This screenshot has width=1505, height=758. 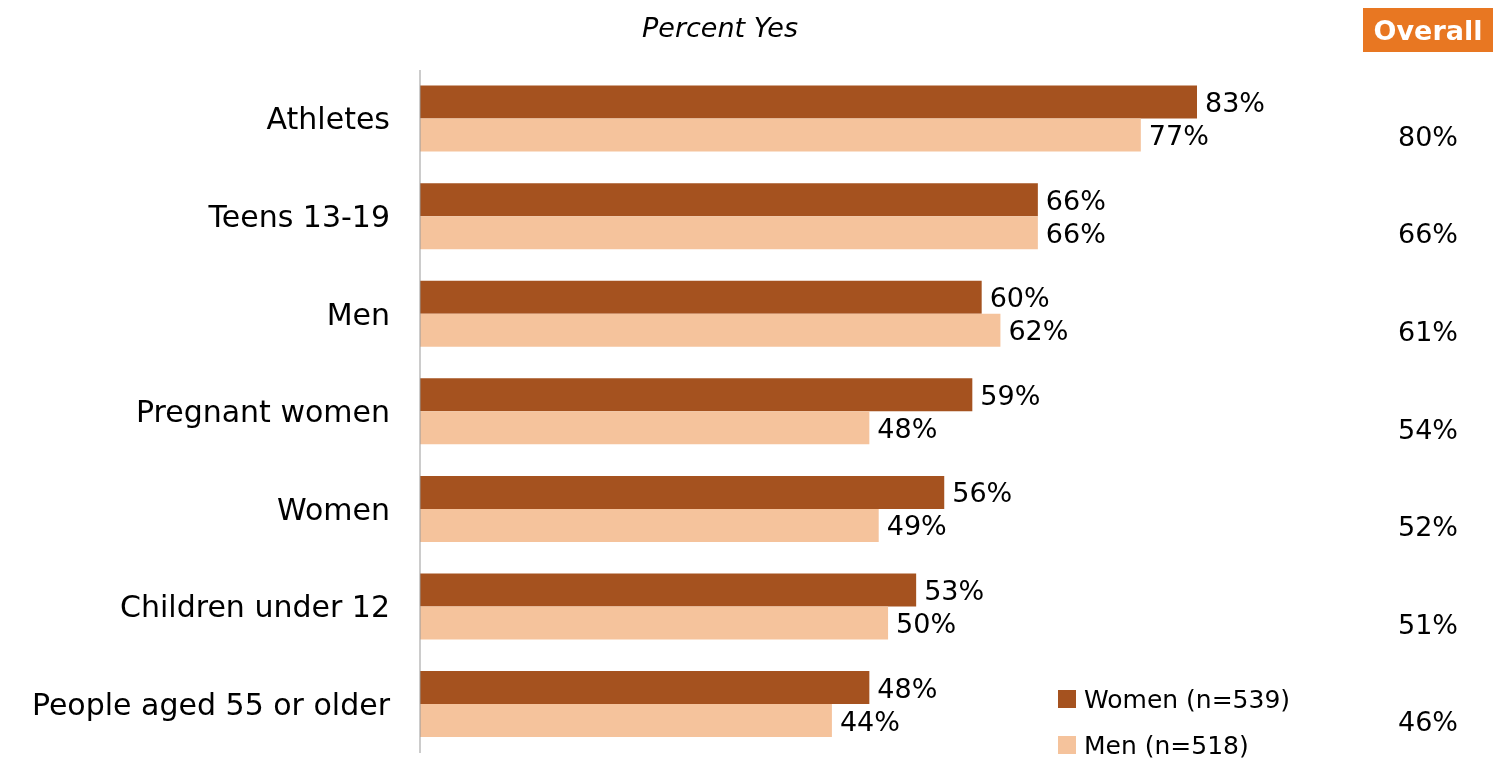 I want to click on legend-label: Men (n=518), so click(x=1166, y=744).